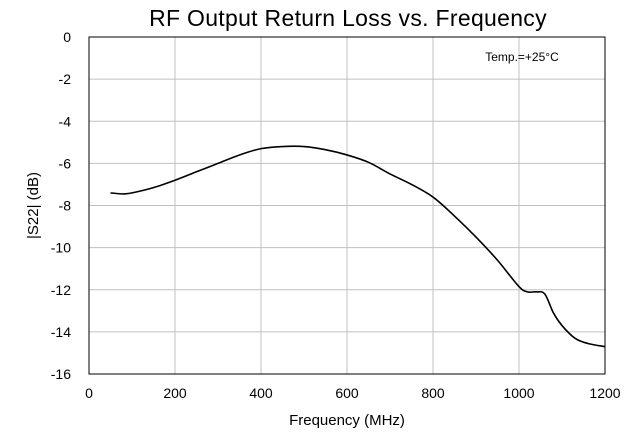  I want to click on y-tick-label: -6, so click(65, 163).